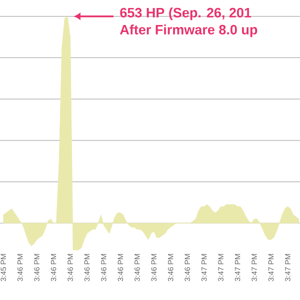 The width and height of the screenshot is (300, 300). Describe the element at coordinates (189, 31) in the screenshot. I see `annotation: After Firmware 8.0 up` at that location.